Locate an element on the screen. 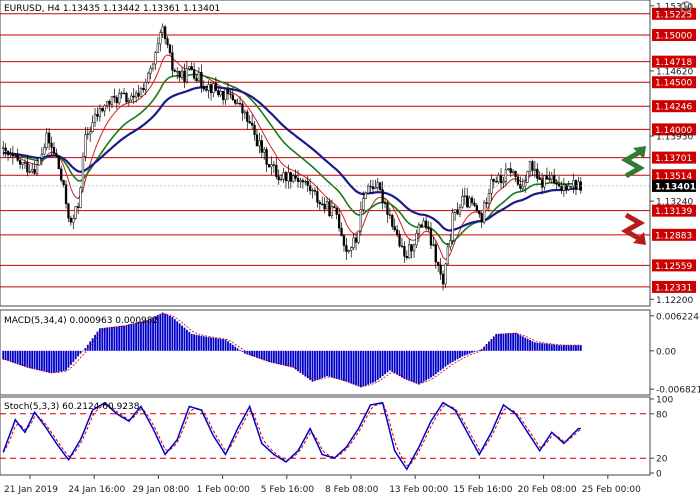 This screenshot has height=500, width=700. time-tick-label: 1 Feb 00:00 is located at coordinates (224, 490).